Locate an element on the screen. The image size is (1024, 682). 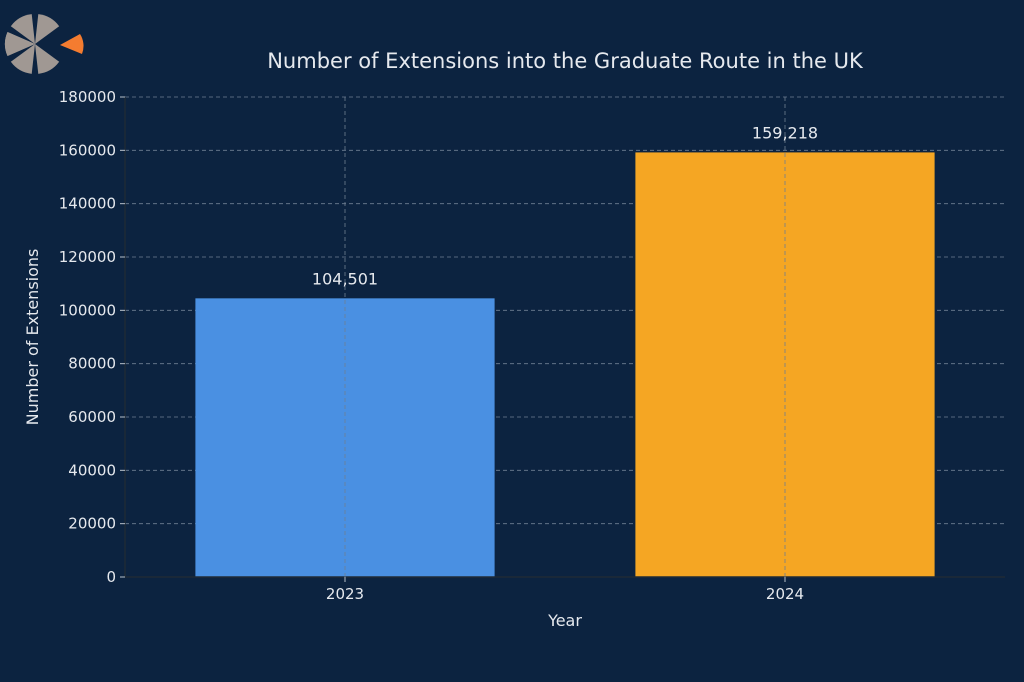
y-tick-label: 40000 is located at coordinates (92, 470).